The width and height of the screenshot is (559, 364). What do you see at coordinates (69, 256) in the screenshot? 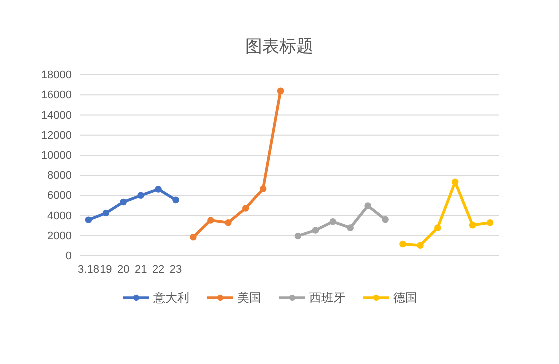
I see `y-tick-label: 0` at bounding box center [69, 256].